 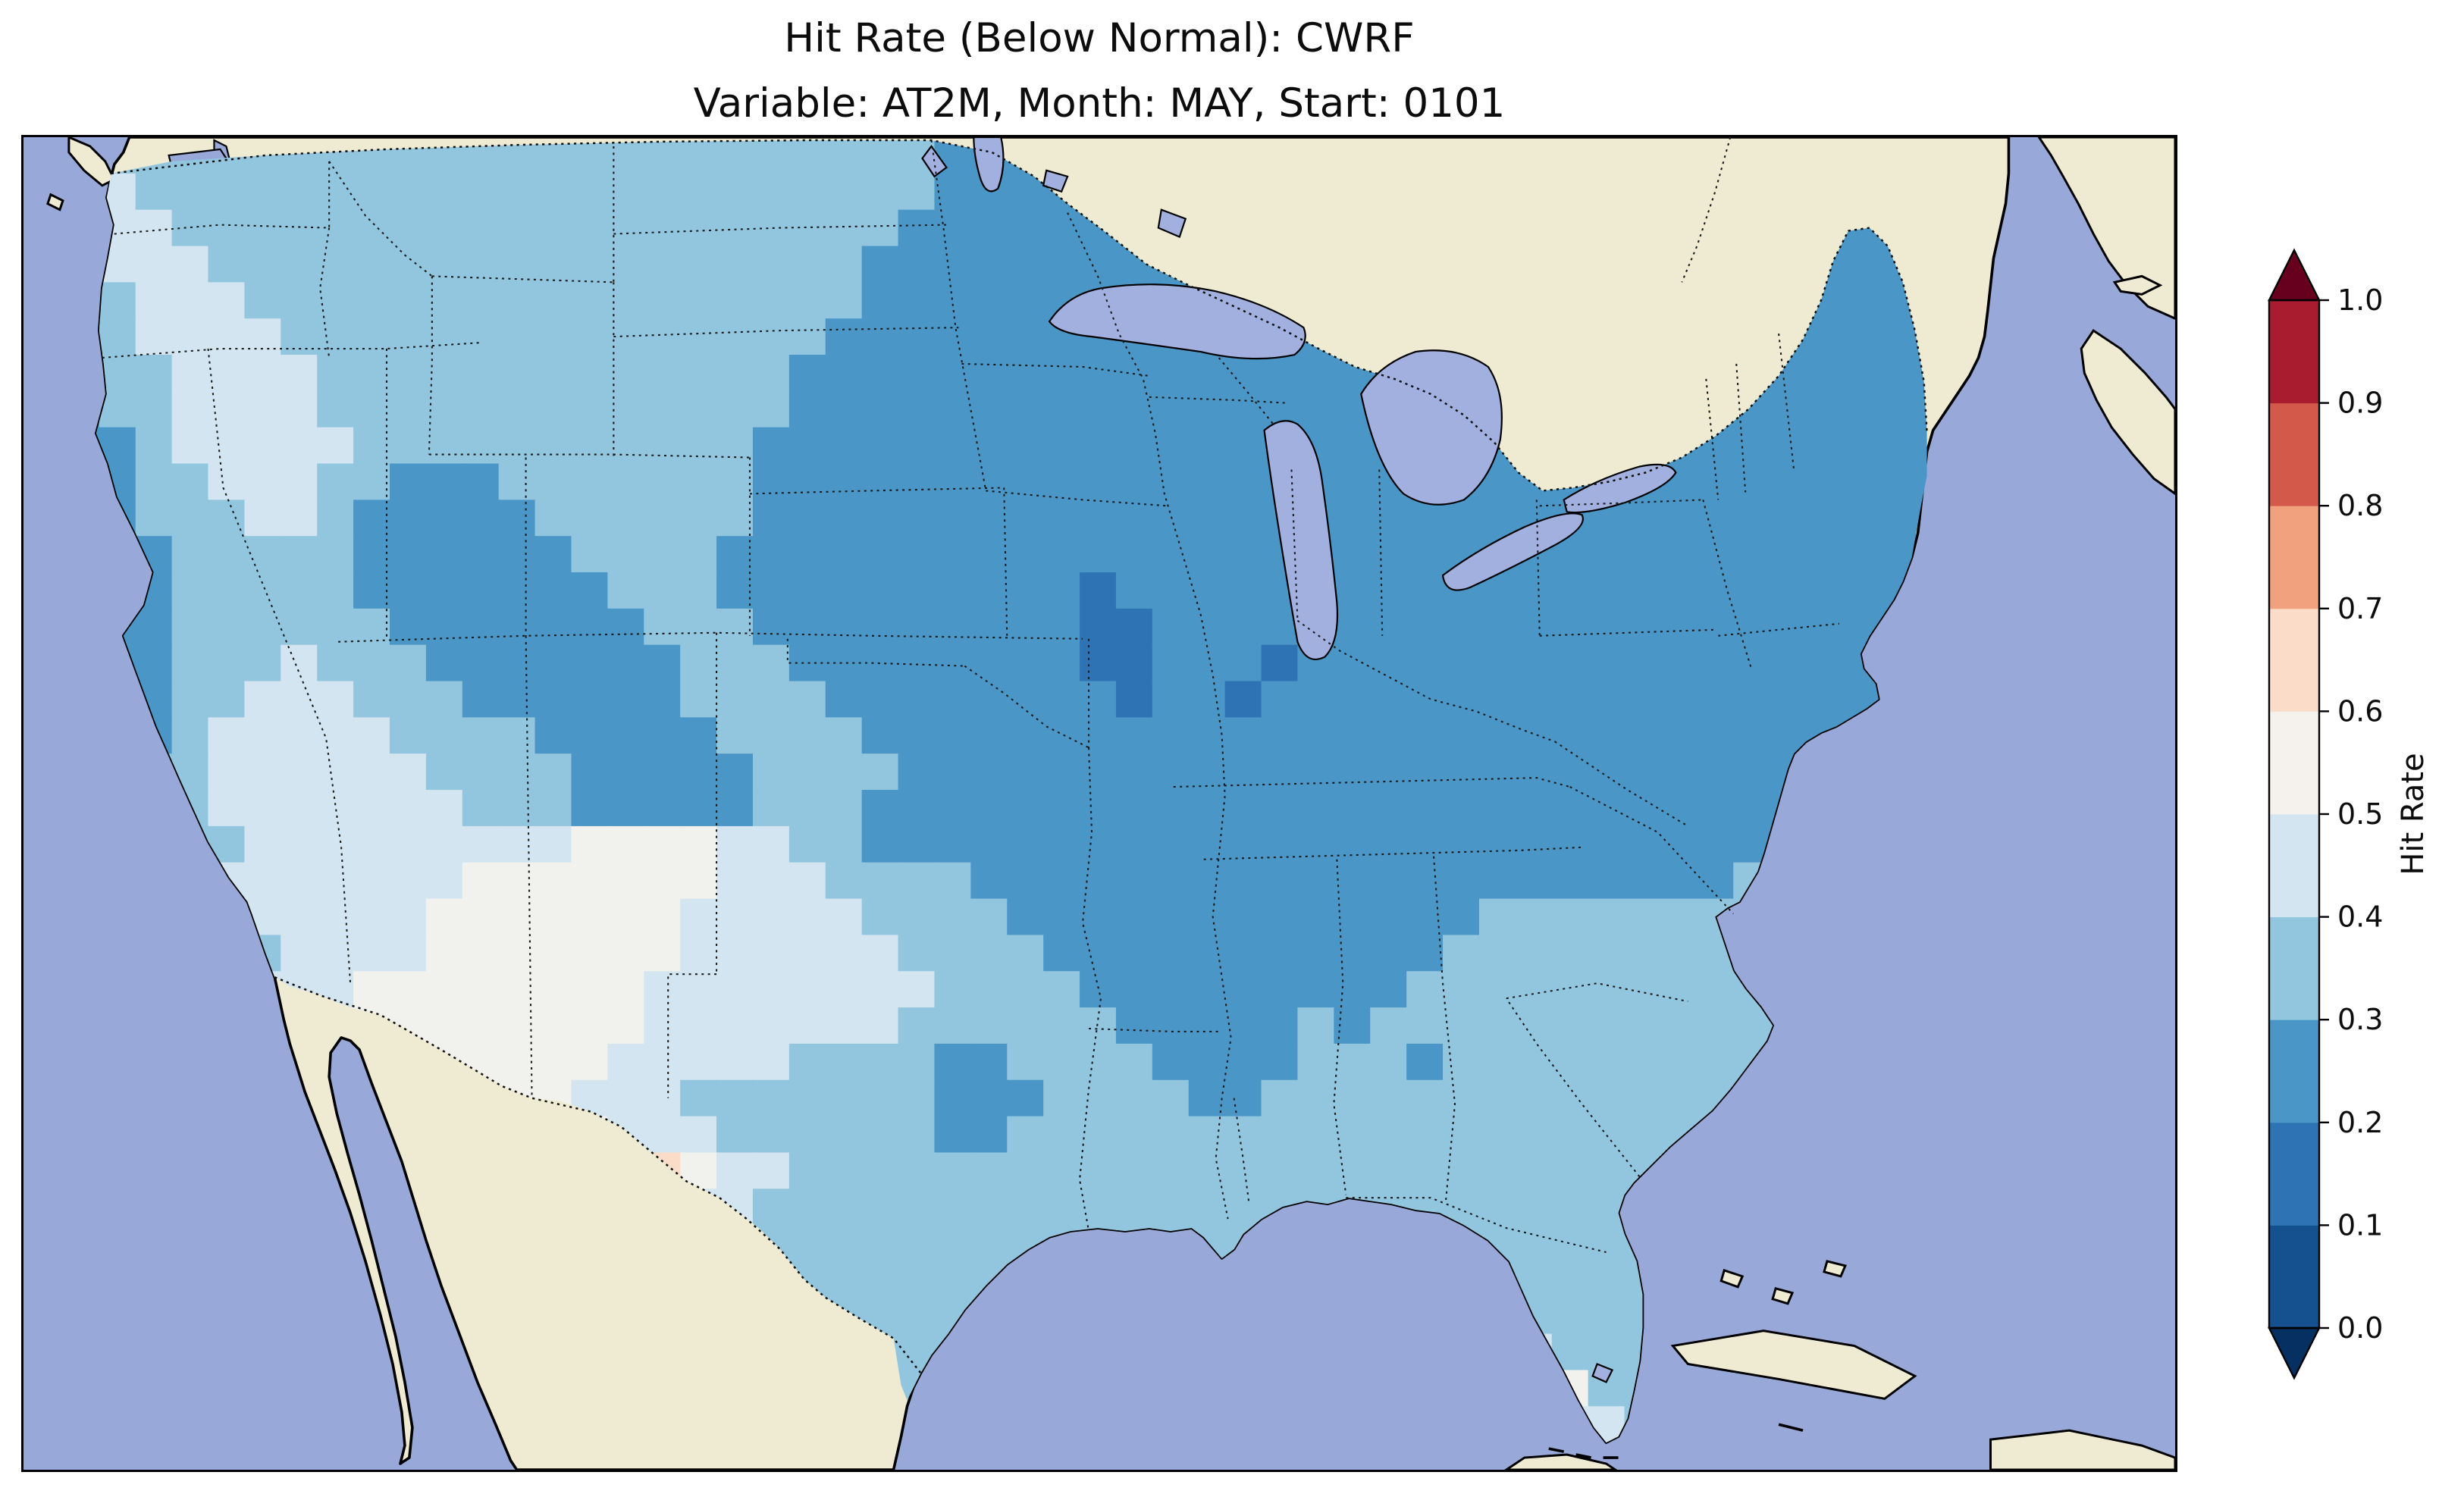 I want to click on lake-huron, so click(x=1432, y=427).